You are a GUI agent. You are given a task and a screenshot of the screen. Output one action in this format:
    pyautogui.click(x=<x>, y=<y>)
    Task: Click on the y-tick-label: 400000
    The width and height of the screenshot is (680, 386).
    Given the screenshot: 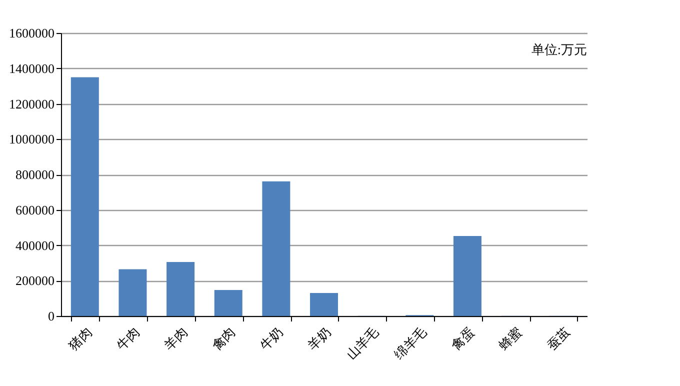 What is the action you would take?
    pyautogui.click(x=35, y=245)
    